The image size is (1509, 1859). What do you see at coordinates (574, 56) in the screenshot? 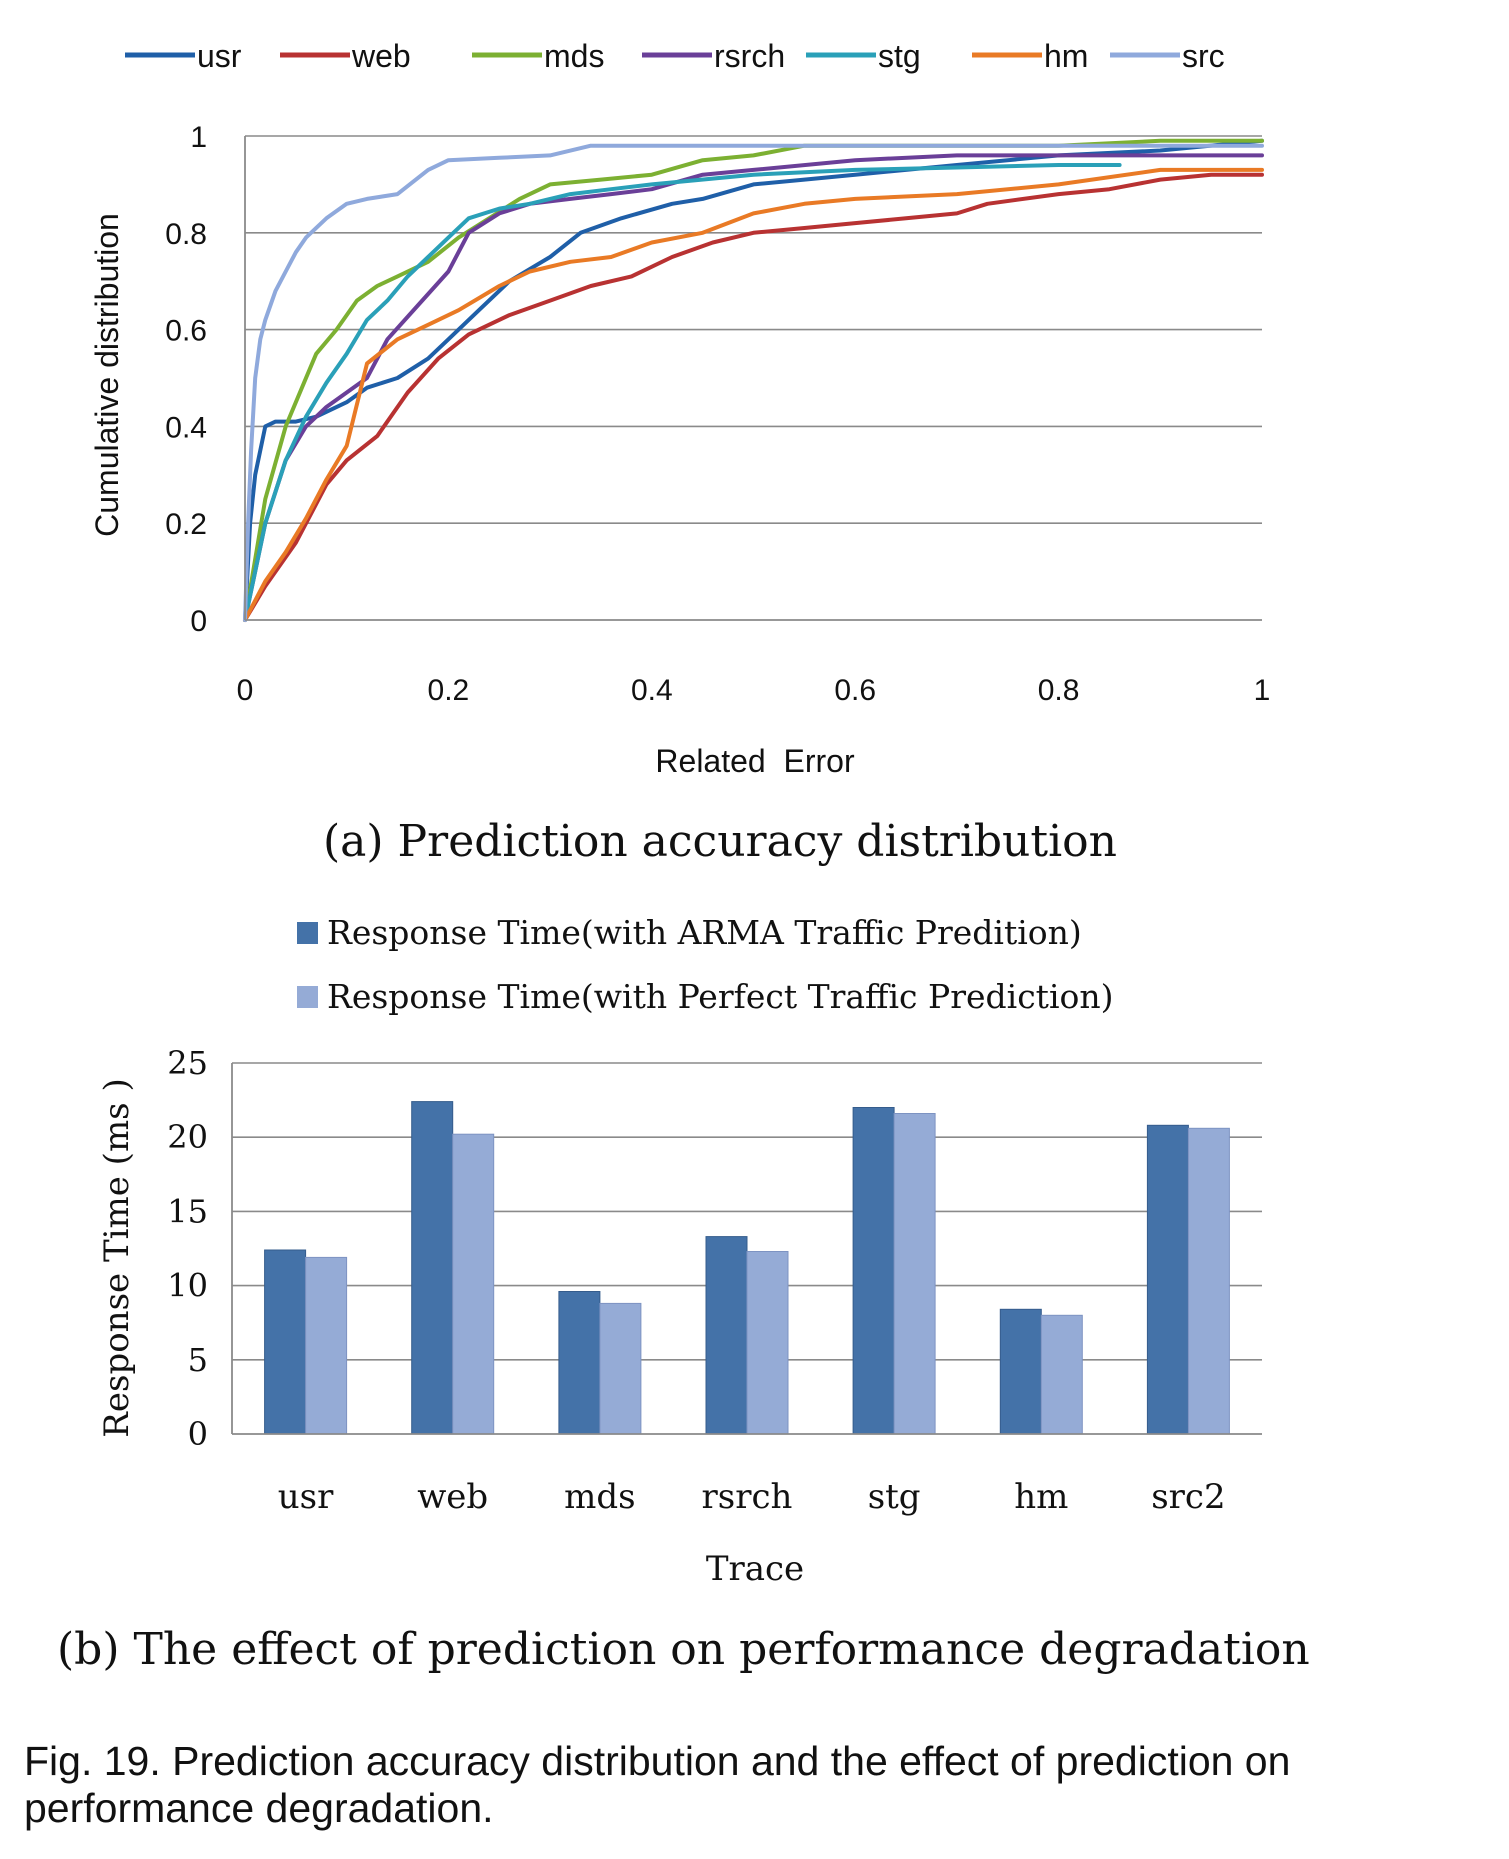
I see `legend-label-mds: mds` at bounding box center [574, 56].